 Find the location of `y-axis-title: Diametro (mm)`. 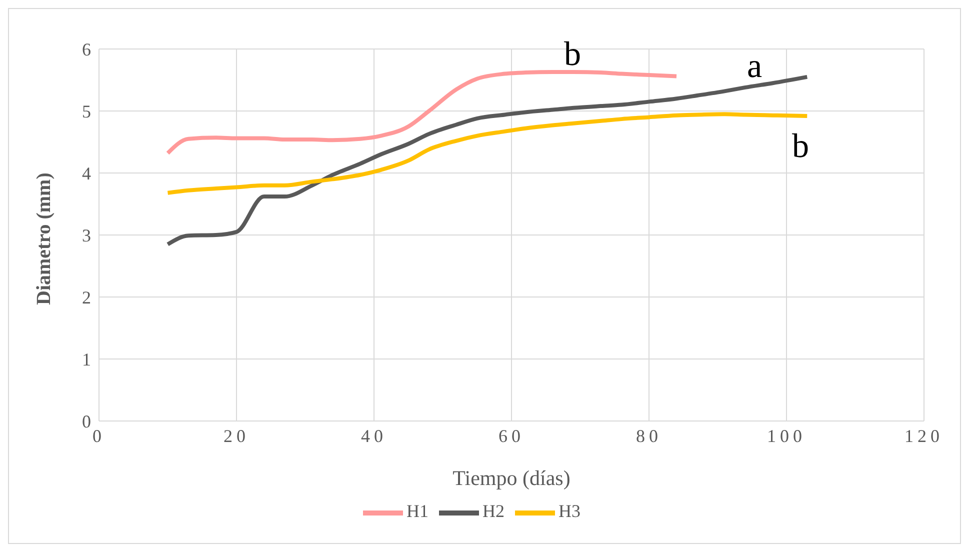

y-axis-title: Diametro (mm) is located at coordinates (44, 238).